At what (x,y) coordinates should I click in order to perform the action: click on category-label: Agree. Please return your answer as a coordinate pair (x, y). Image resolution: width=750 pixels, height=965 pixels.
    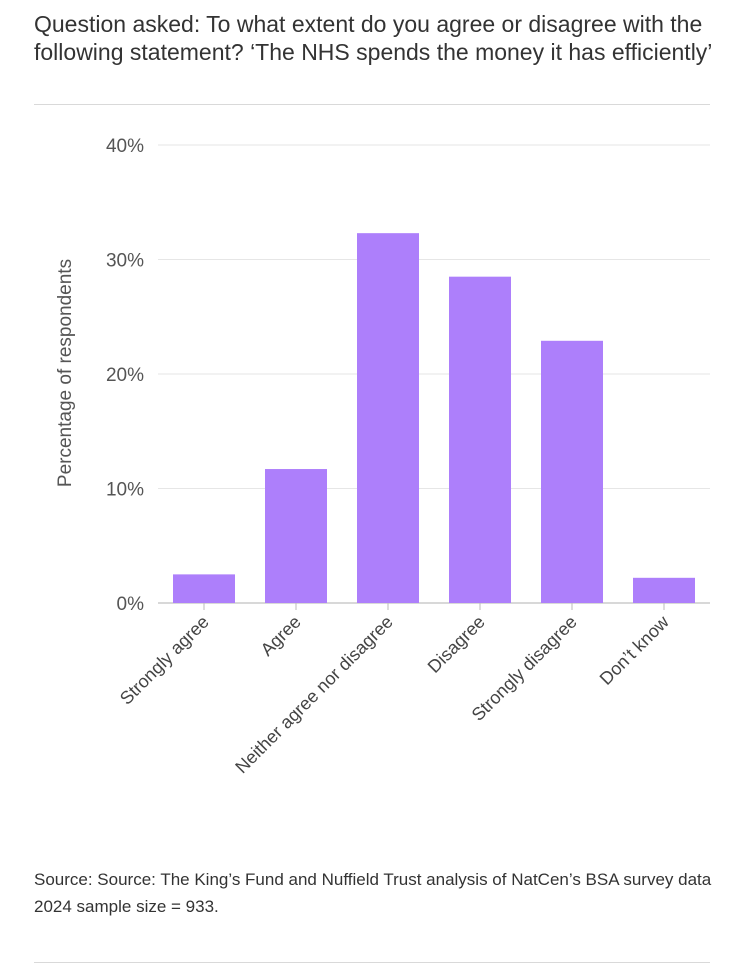
    Looking at the image, I should click on (281, 636).